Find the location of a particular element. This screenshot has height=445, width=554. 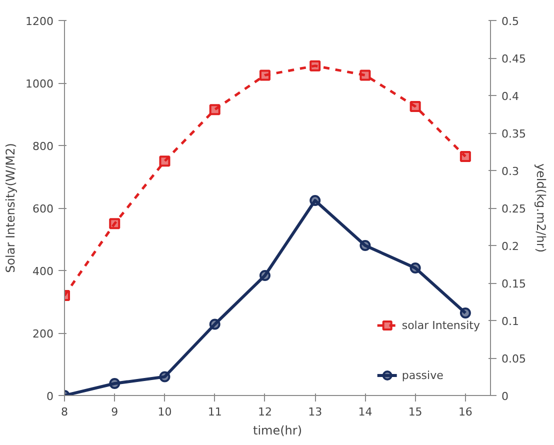

x-tick-label: 11 is located at coordinates (215, 412).